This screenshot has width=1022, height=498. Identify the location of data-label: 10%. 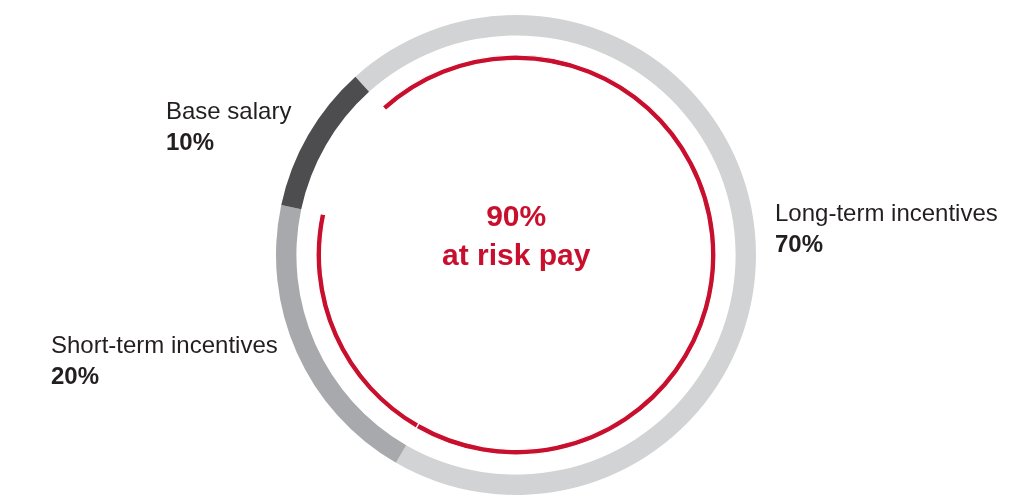
(190, 142).